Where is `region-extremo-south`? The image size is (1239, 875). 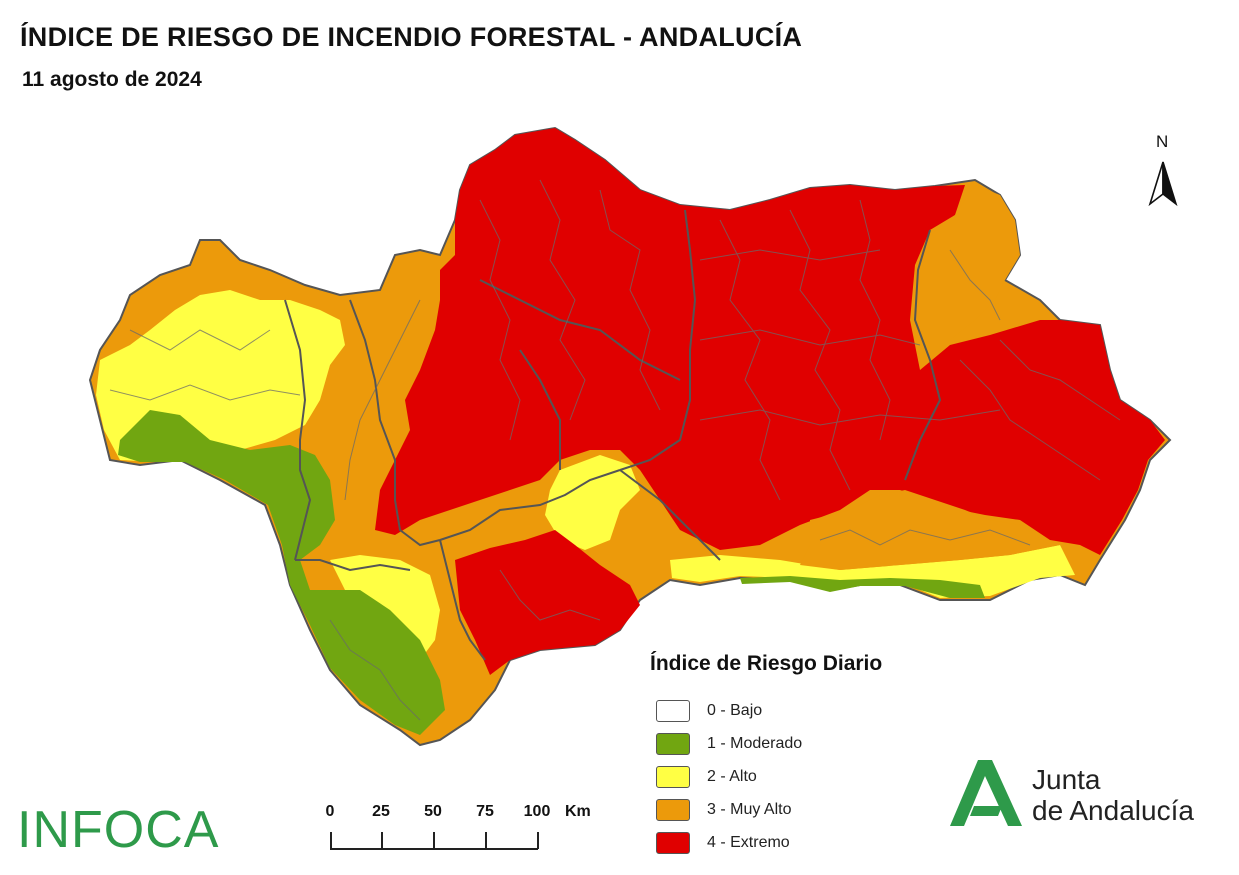
region-extremo-south is located at coordinates (547, 602).